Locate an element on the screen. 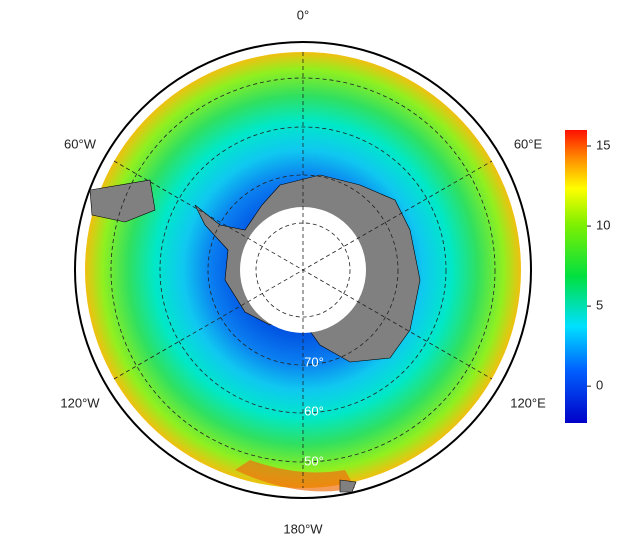 The image size is (625, 552). lon-label: 180°W is located at coordinates (303, 528).